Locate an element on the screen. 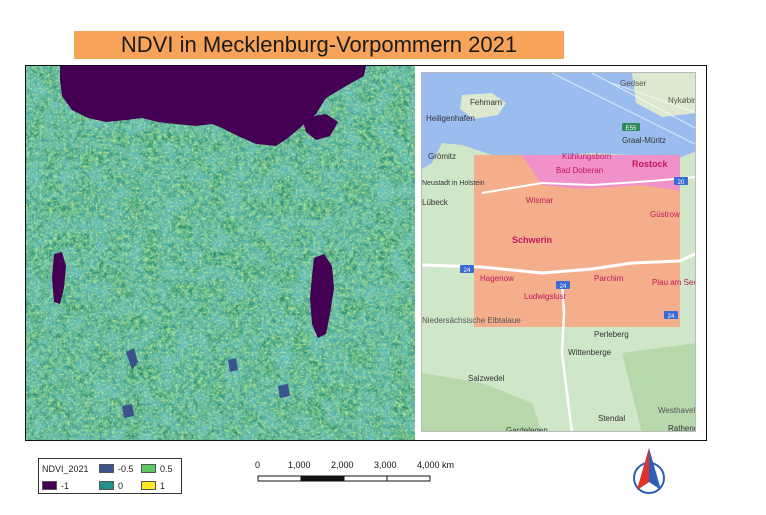  road-shield-24-c: 24 is located at coordinates (671, 315).